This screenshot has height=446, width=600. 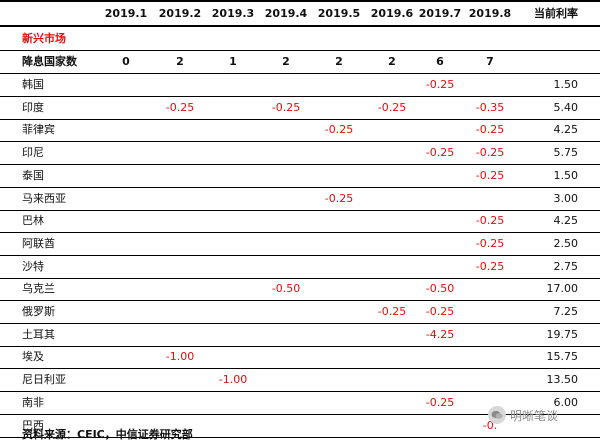 What do you see at coordinates (562, 334) in the screenshot?
I see `current-rate-cell: 19.75` at bounding box center [562, 334].